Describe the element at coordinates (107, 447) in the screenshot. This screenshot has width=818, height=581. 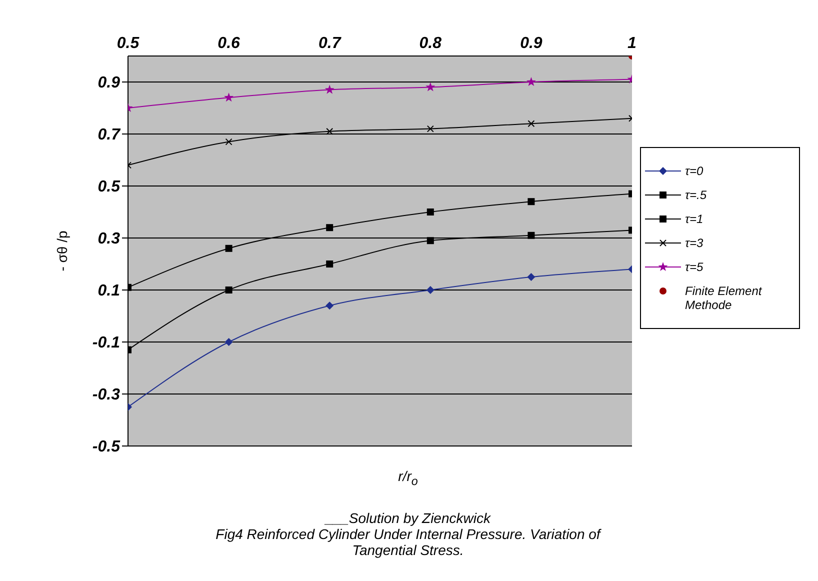
I see `y-tick-label: -0.5` at that location.